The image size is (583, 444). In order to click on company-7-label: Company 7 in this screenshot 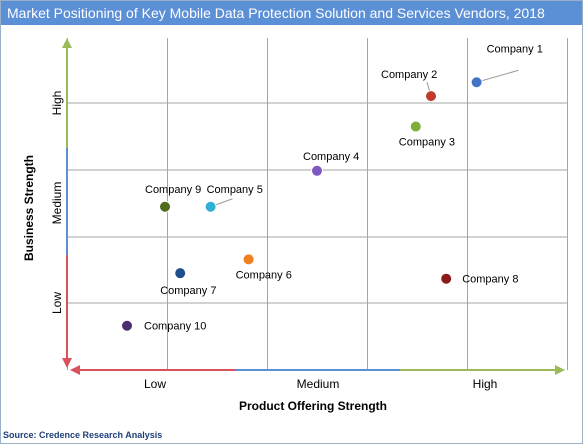, I will do `click(188, 291)`.